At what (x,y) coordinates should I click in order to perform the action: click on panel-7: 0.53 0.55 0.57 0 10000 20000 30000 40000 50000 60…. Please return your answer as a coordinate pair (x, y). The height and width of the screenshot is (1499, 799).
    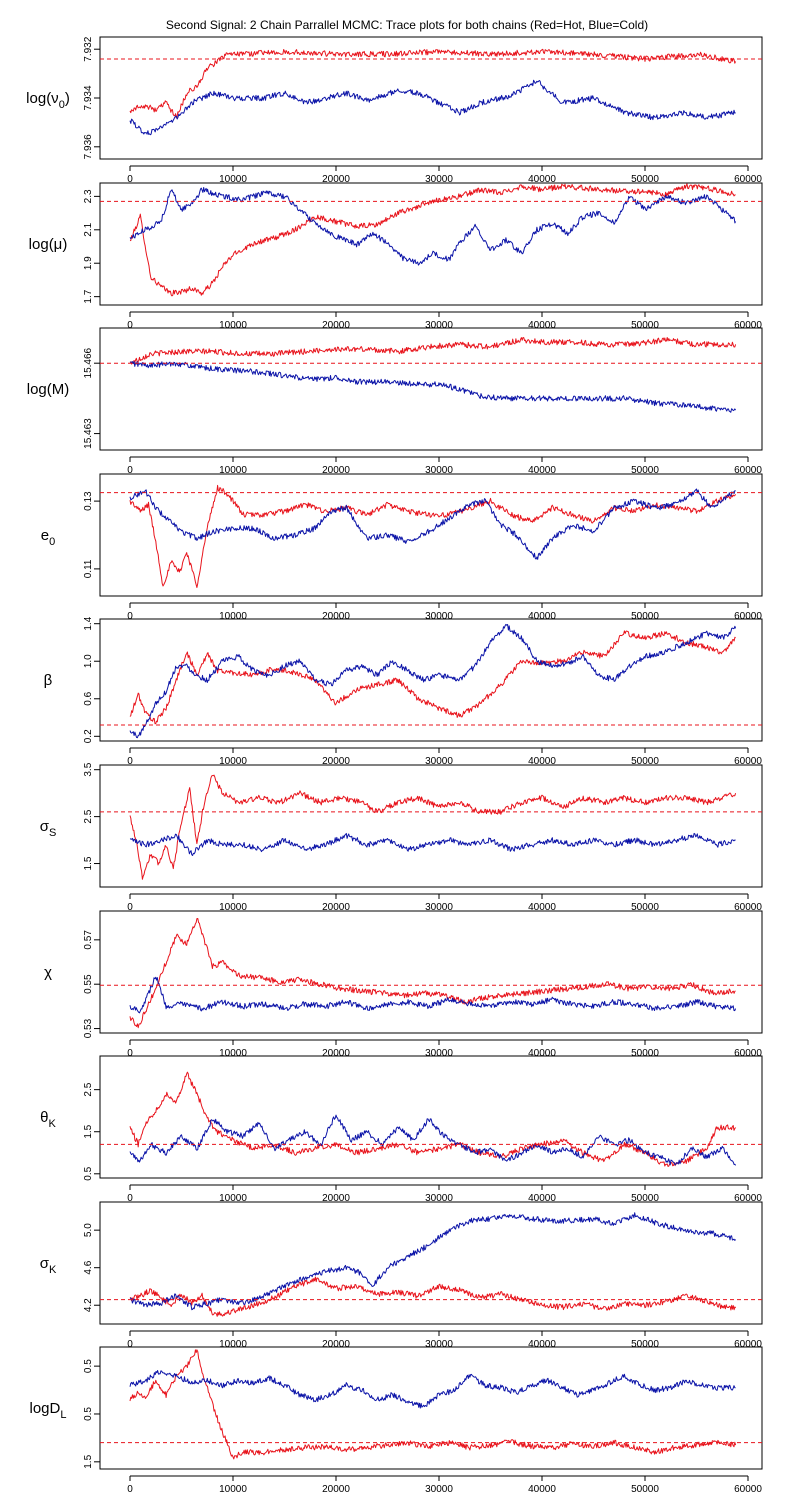
    Looking at the image, I should click on (403, 984).